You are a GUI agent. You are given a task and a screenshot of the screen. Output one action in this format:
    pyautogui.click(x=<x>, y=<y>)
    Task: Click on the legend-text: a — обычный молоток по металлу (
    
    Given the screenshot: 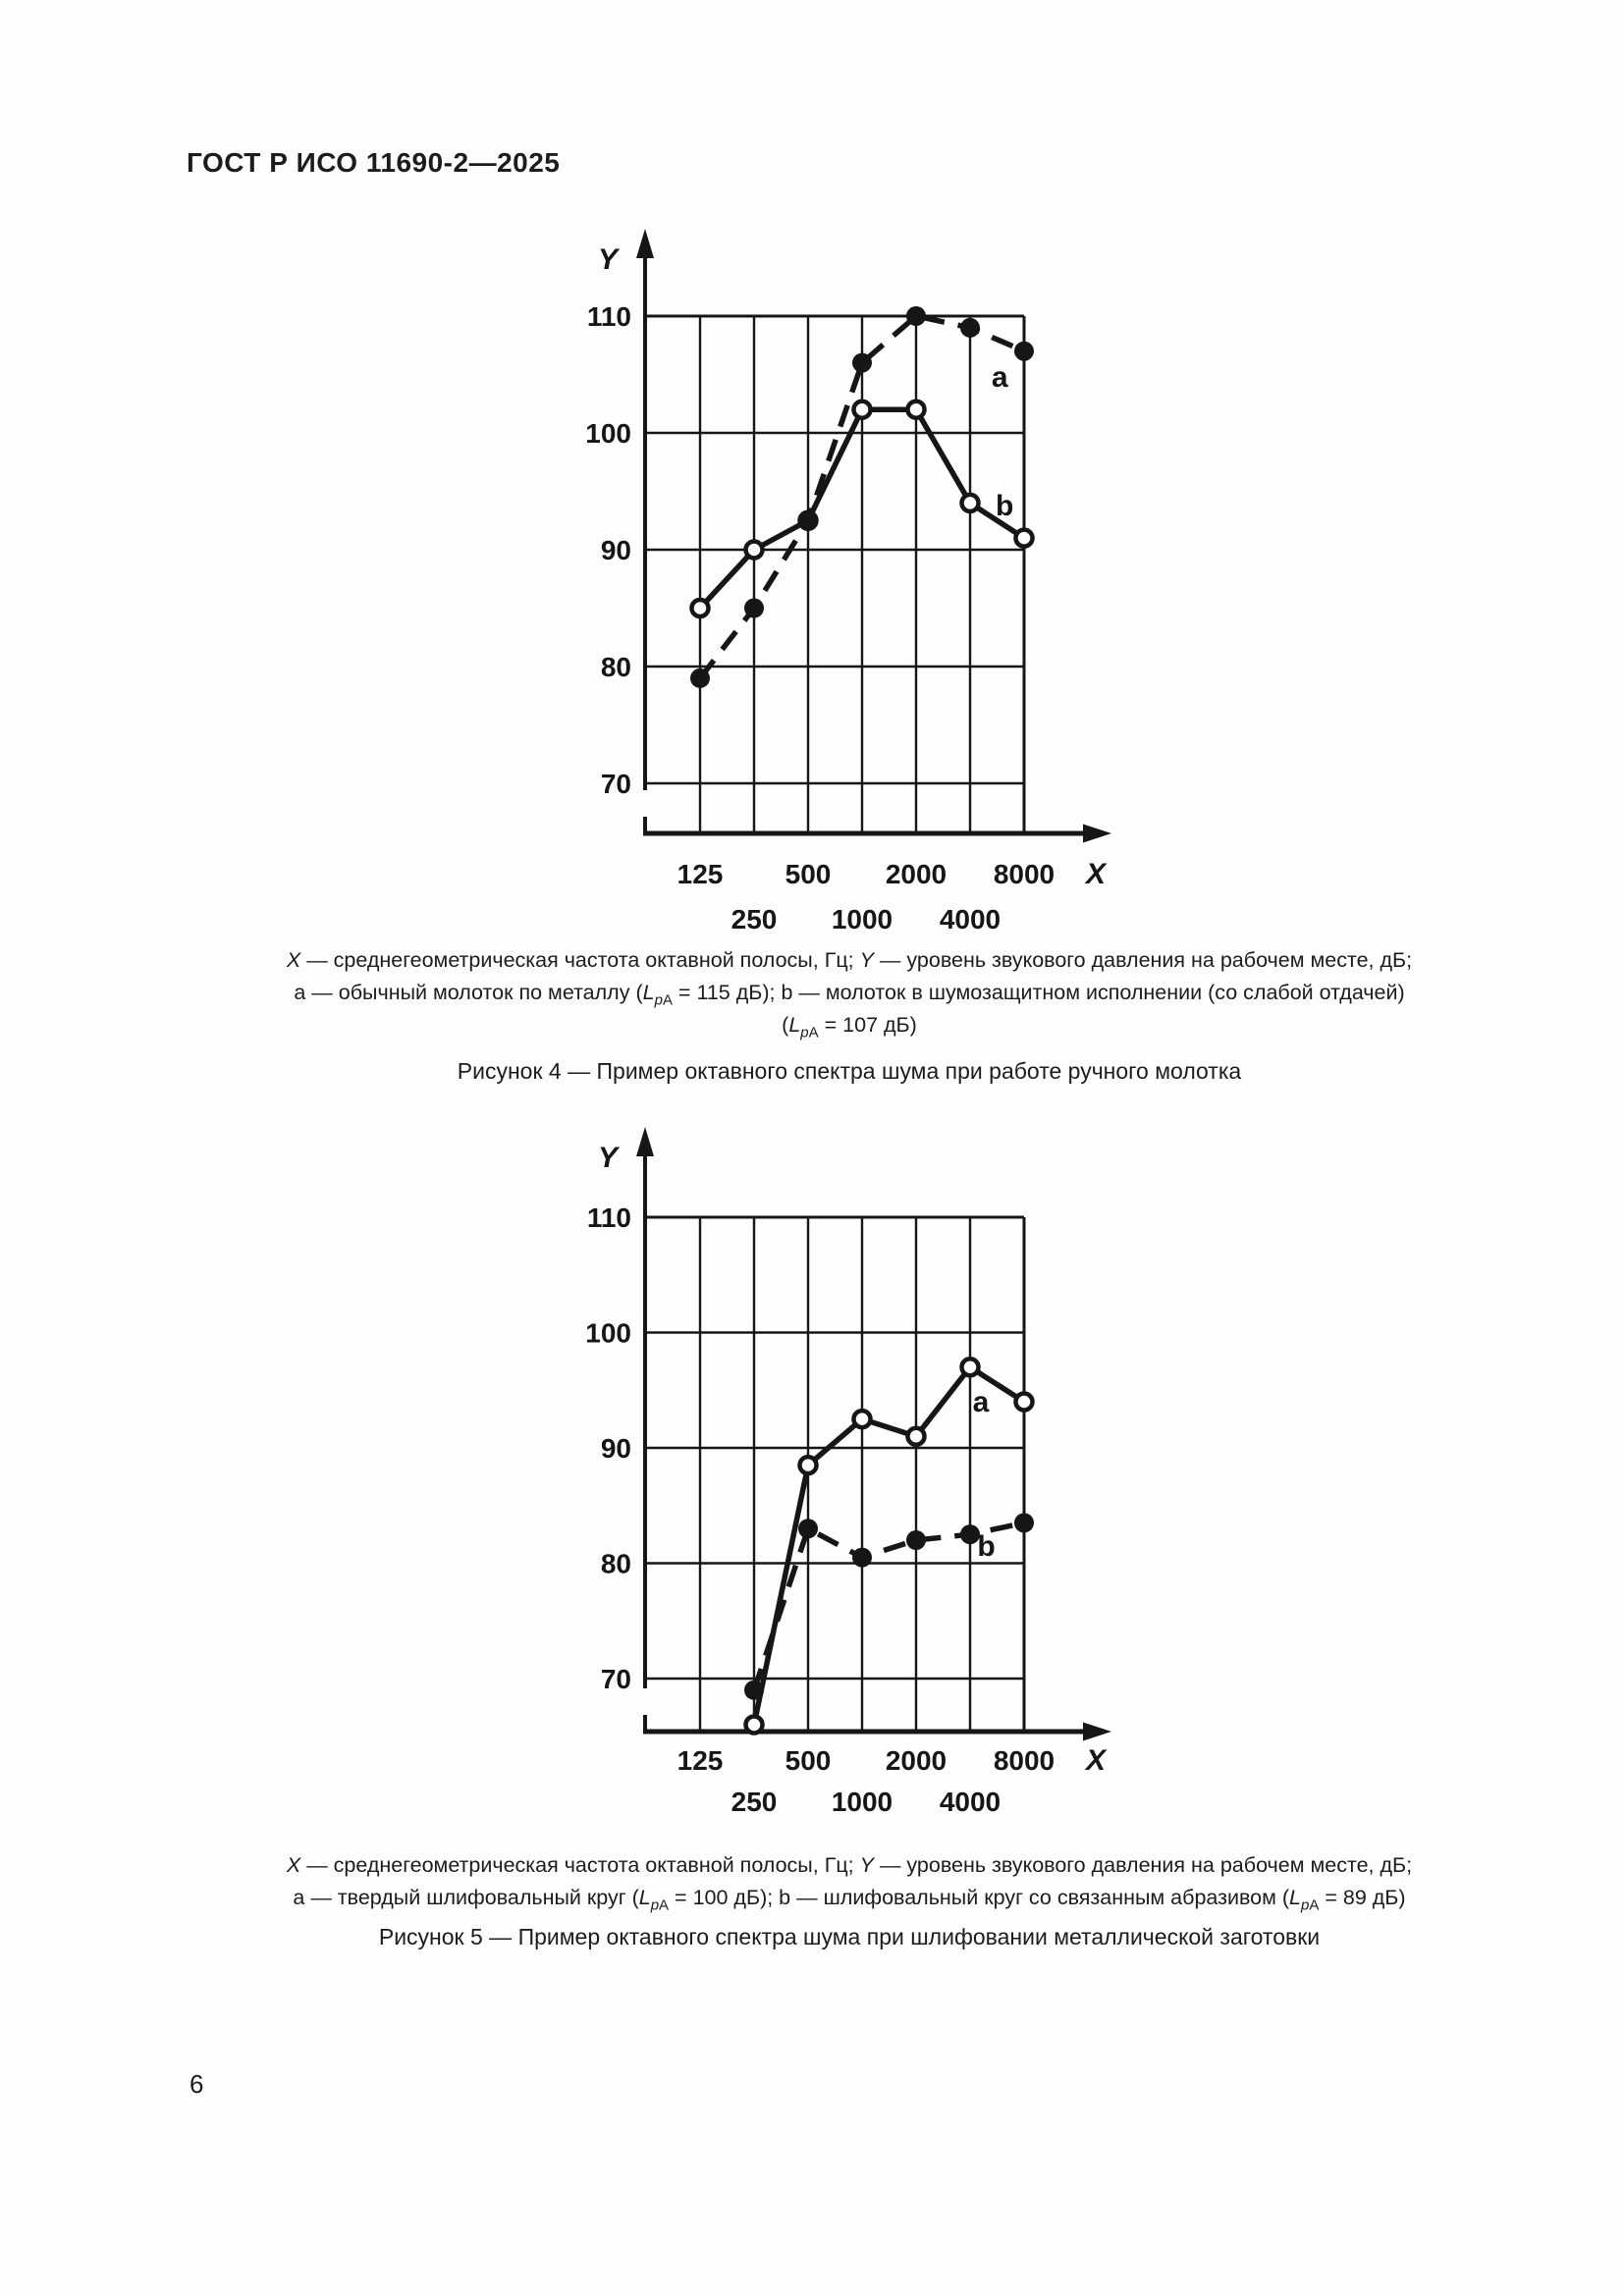 What is the action you would take?
    pyautogui.click(x=468, y=993)
    